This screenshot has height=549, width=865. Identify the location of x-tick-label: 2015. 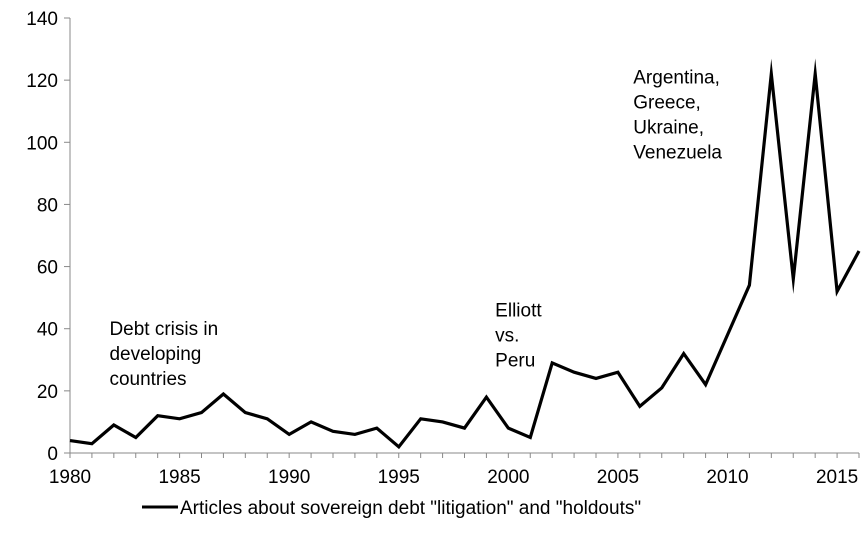
(837, 477).